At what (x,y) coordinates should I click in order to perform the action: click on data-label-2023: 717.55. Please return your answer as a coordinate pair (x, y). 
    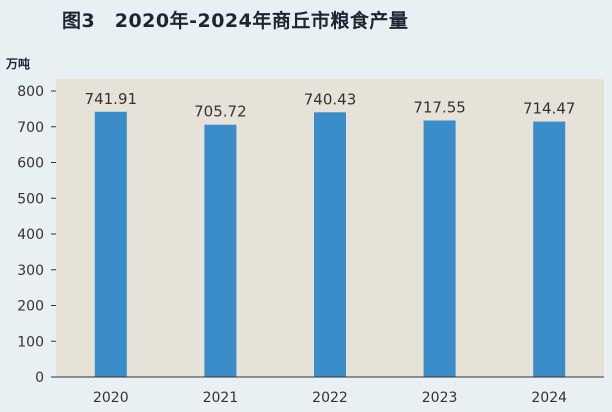
    Looking at the image, I should click on (439, 107).